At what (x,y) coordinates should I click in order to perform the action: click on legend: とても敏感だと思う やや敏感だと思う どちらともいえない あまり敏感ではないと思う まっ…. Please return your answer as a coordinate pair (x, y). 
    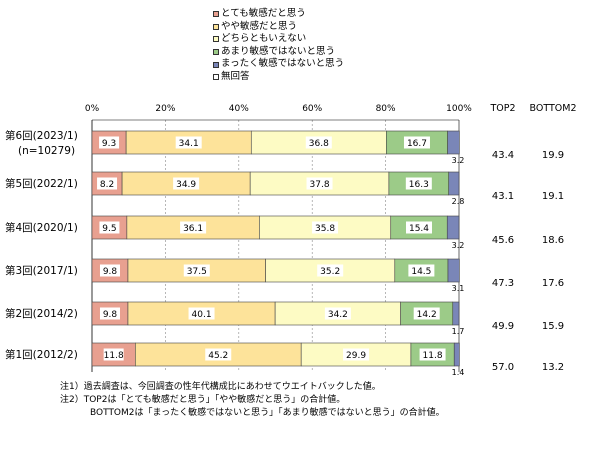
    Looking at the image, I should click on (278, 46).